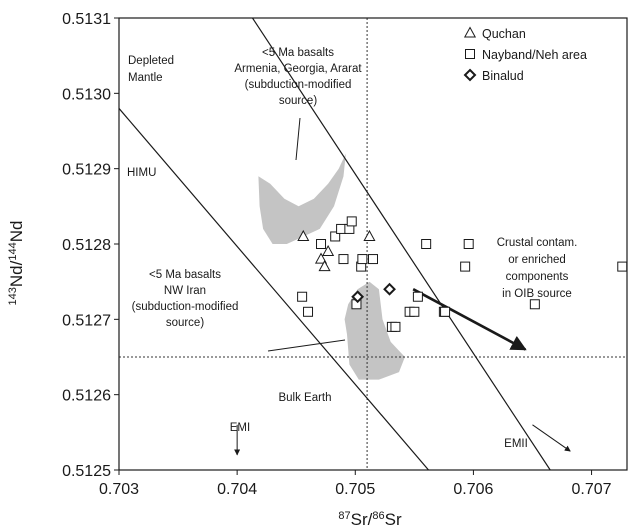 Image resolution: width=633 pixels, height=532 pixels. Describe the element at coordinates (240, 428) in the screenshot. I see `emi-label: EMI` at that location.